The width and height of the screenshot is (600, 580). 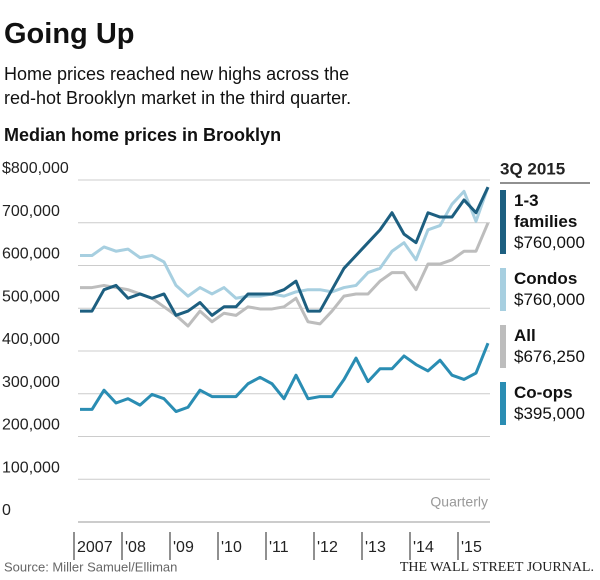 I want to click on y-tick-label: 200,000, so click(x=31, y=425).